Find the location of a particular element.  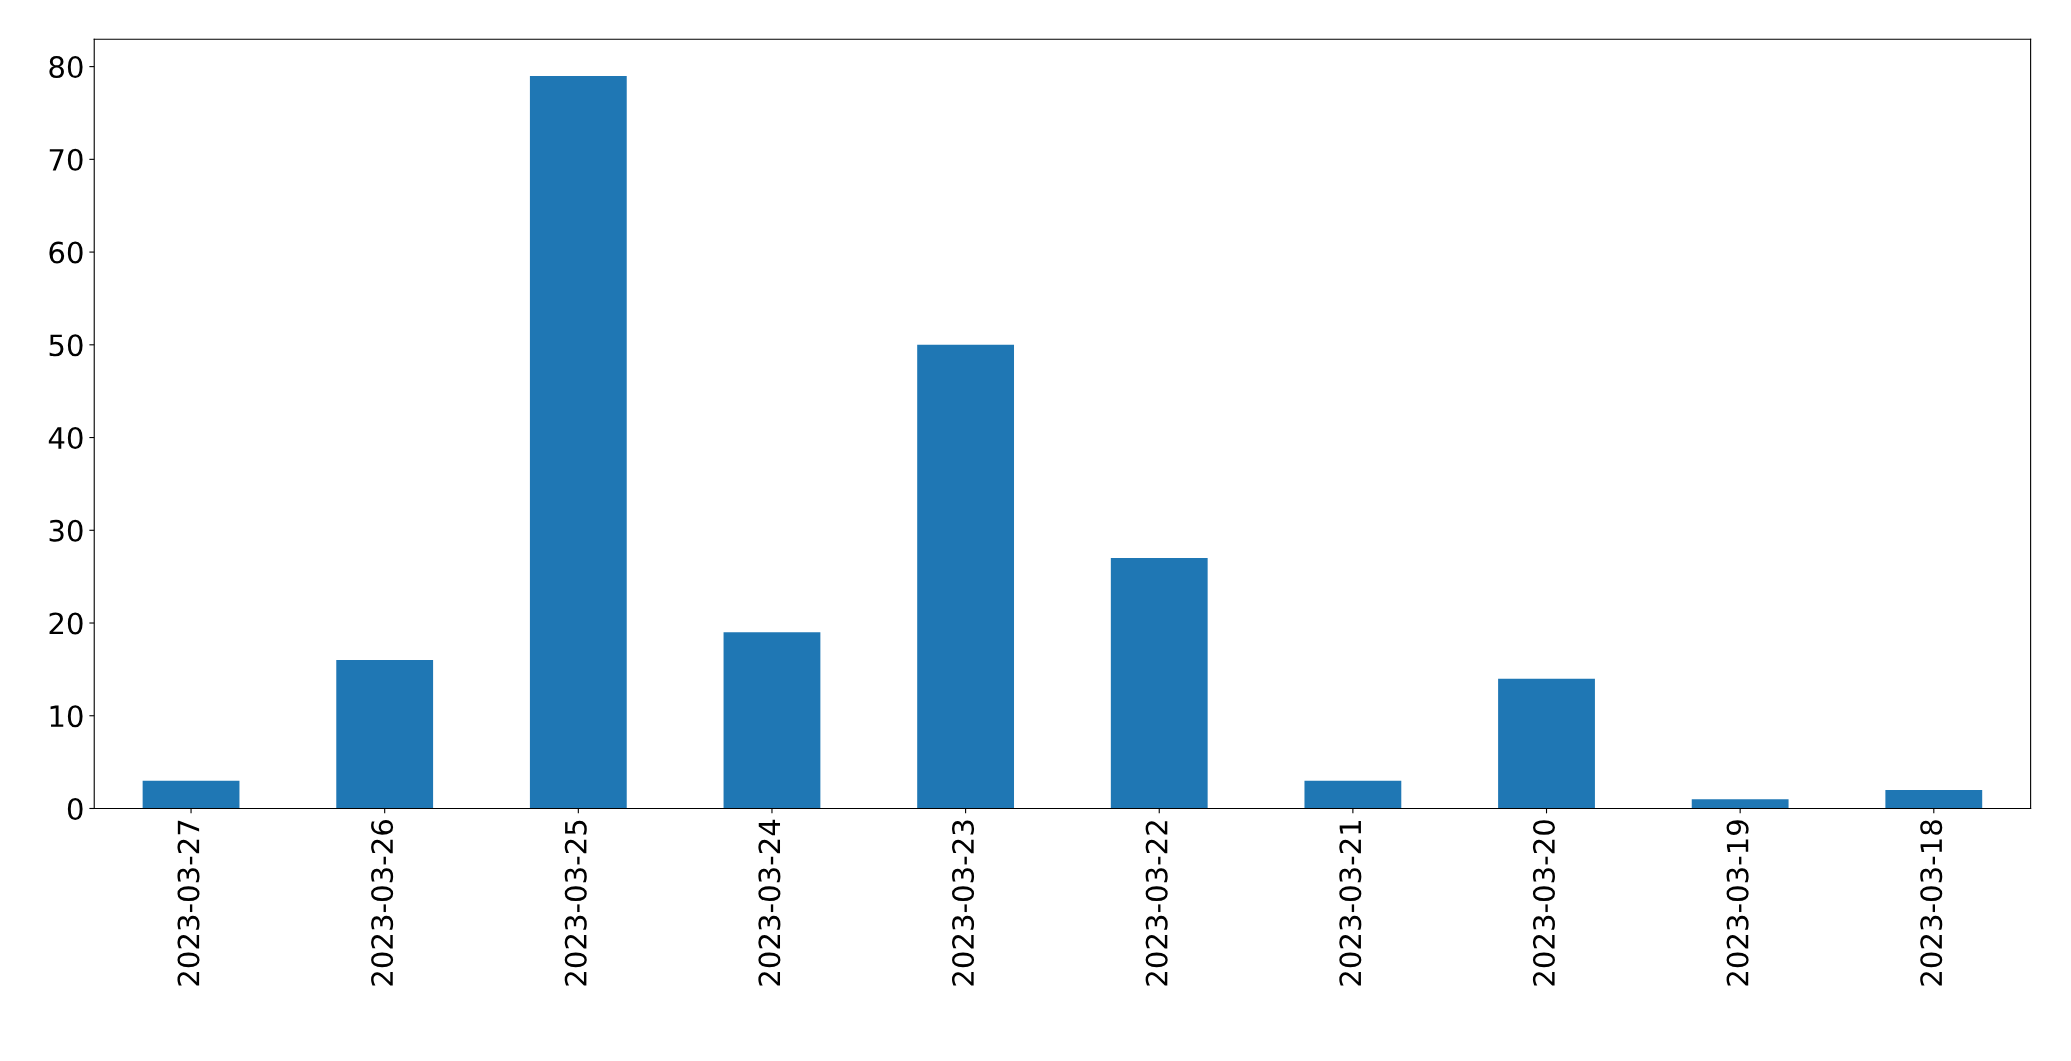

y-tick-label: 40 is located at coordinates (65, 438).